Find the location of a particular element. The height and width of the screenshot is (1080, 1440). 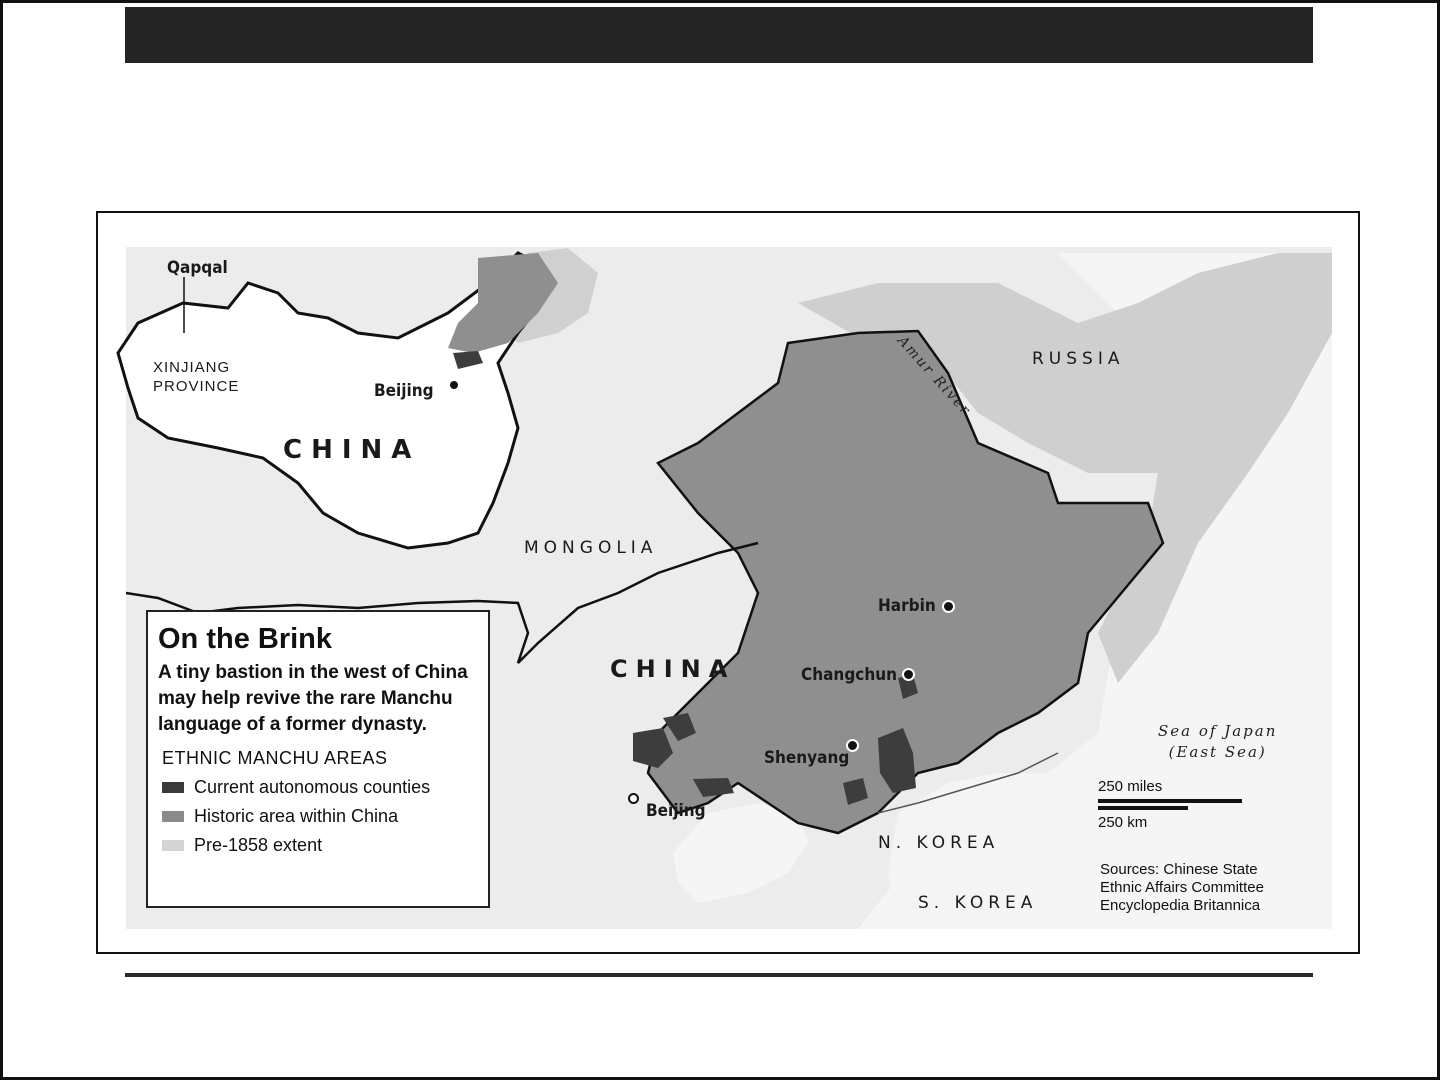

legend-item: Historic area within China is located at coordinates (320, 816).